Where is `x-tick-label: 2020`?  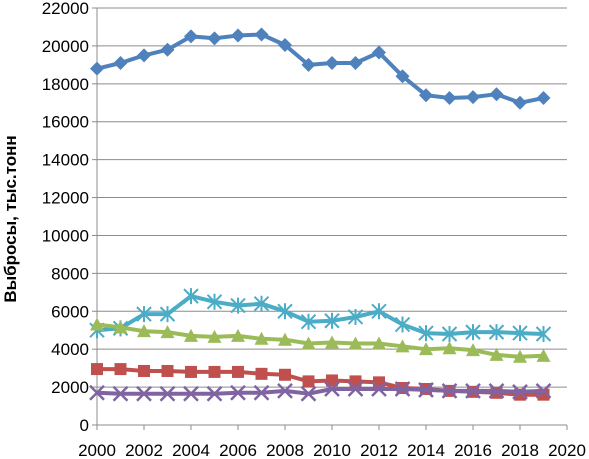
x-tick-label: 2020 is located at coordinates (567, 450).